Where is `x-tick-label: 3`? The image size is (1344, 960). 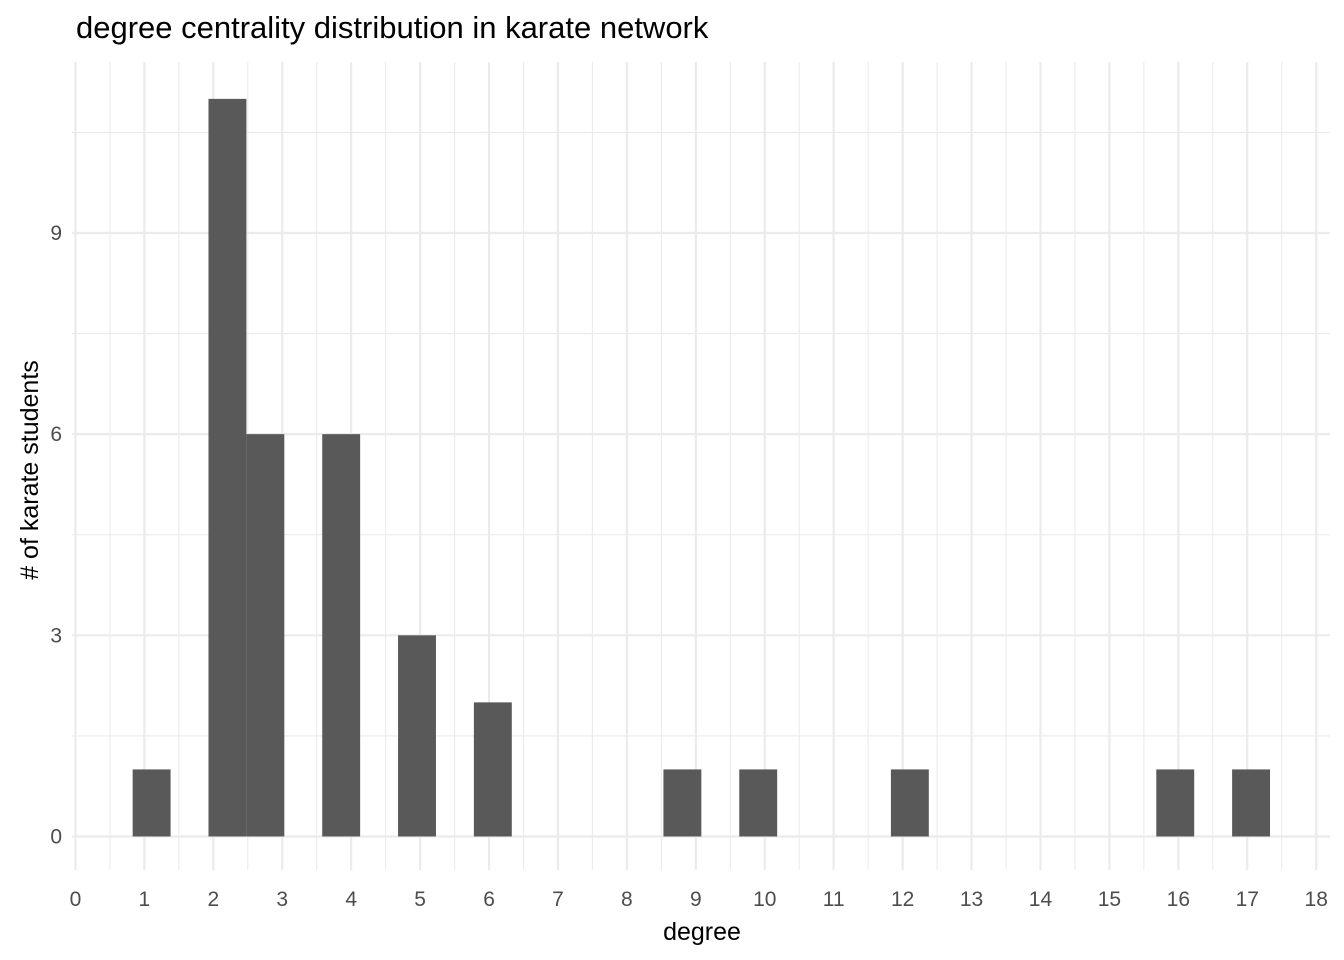
x-tick-label: 3 is located at coordinates (282, 899).